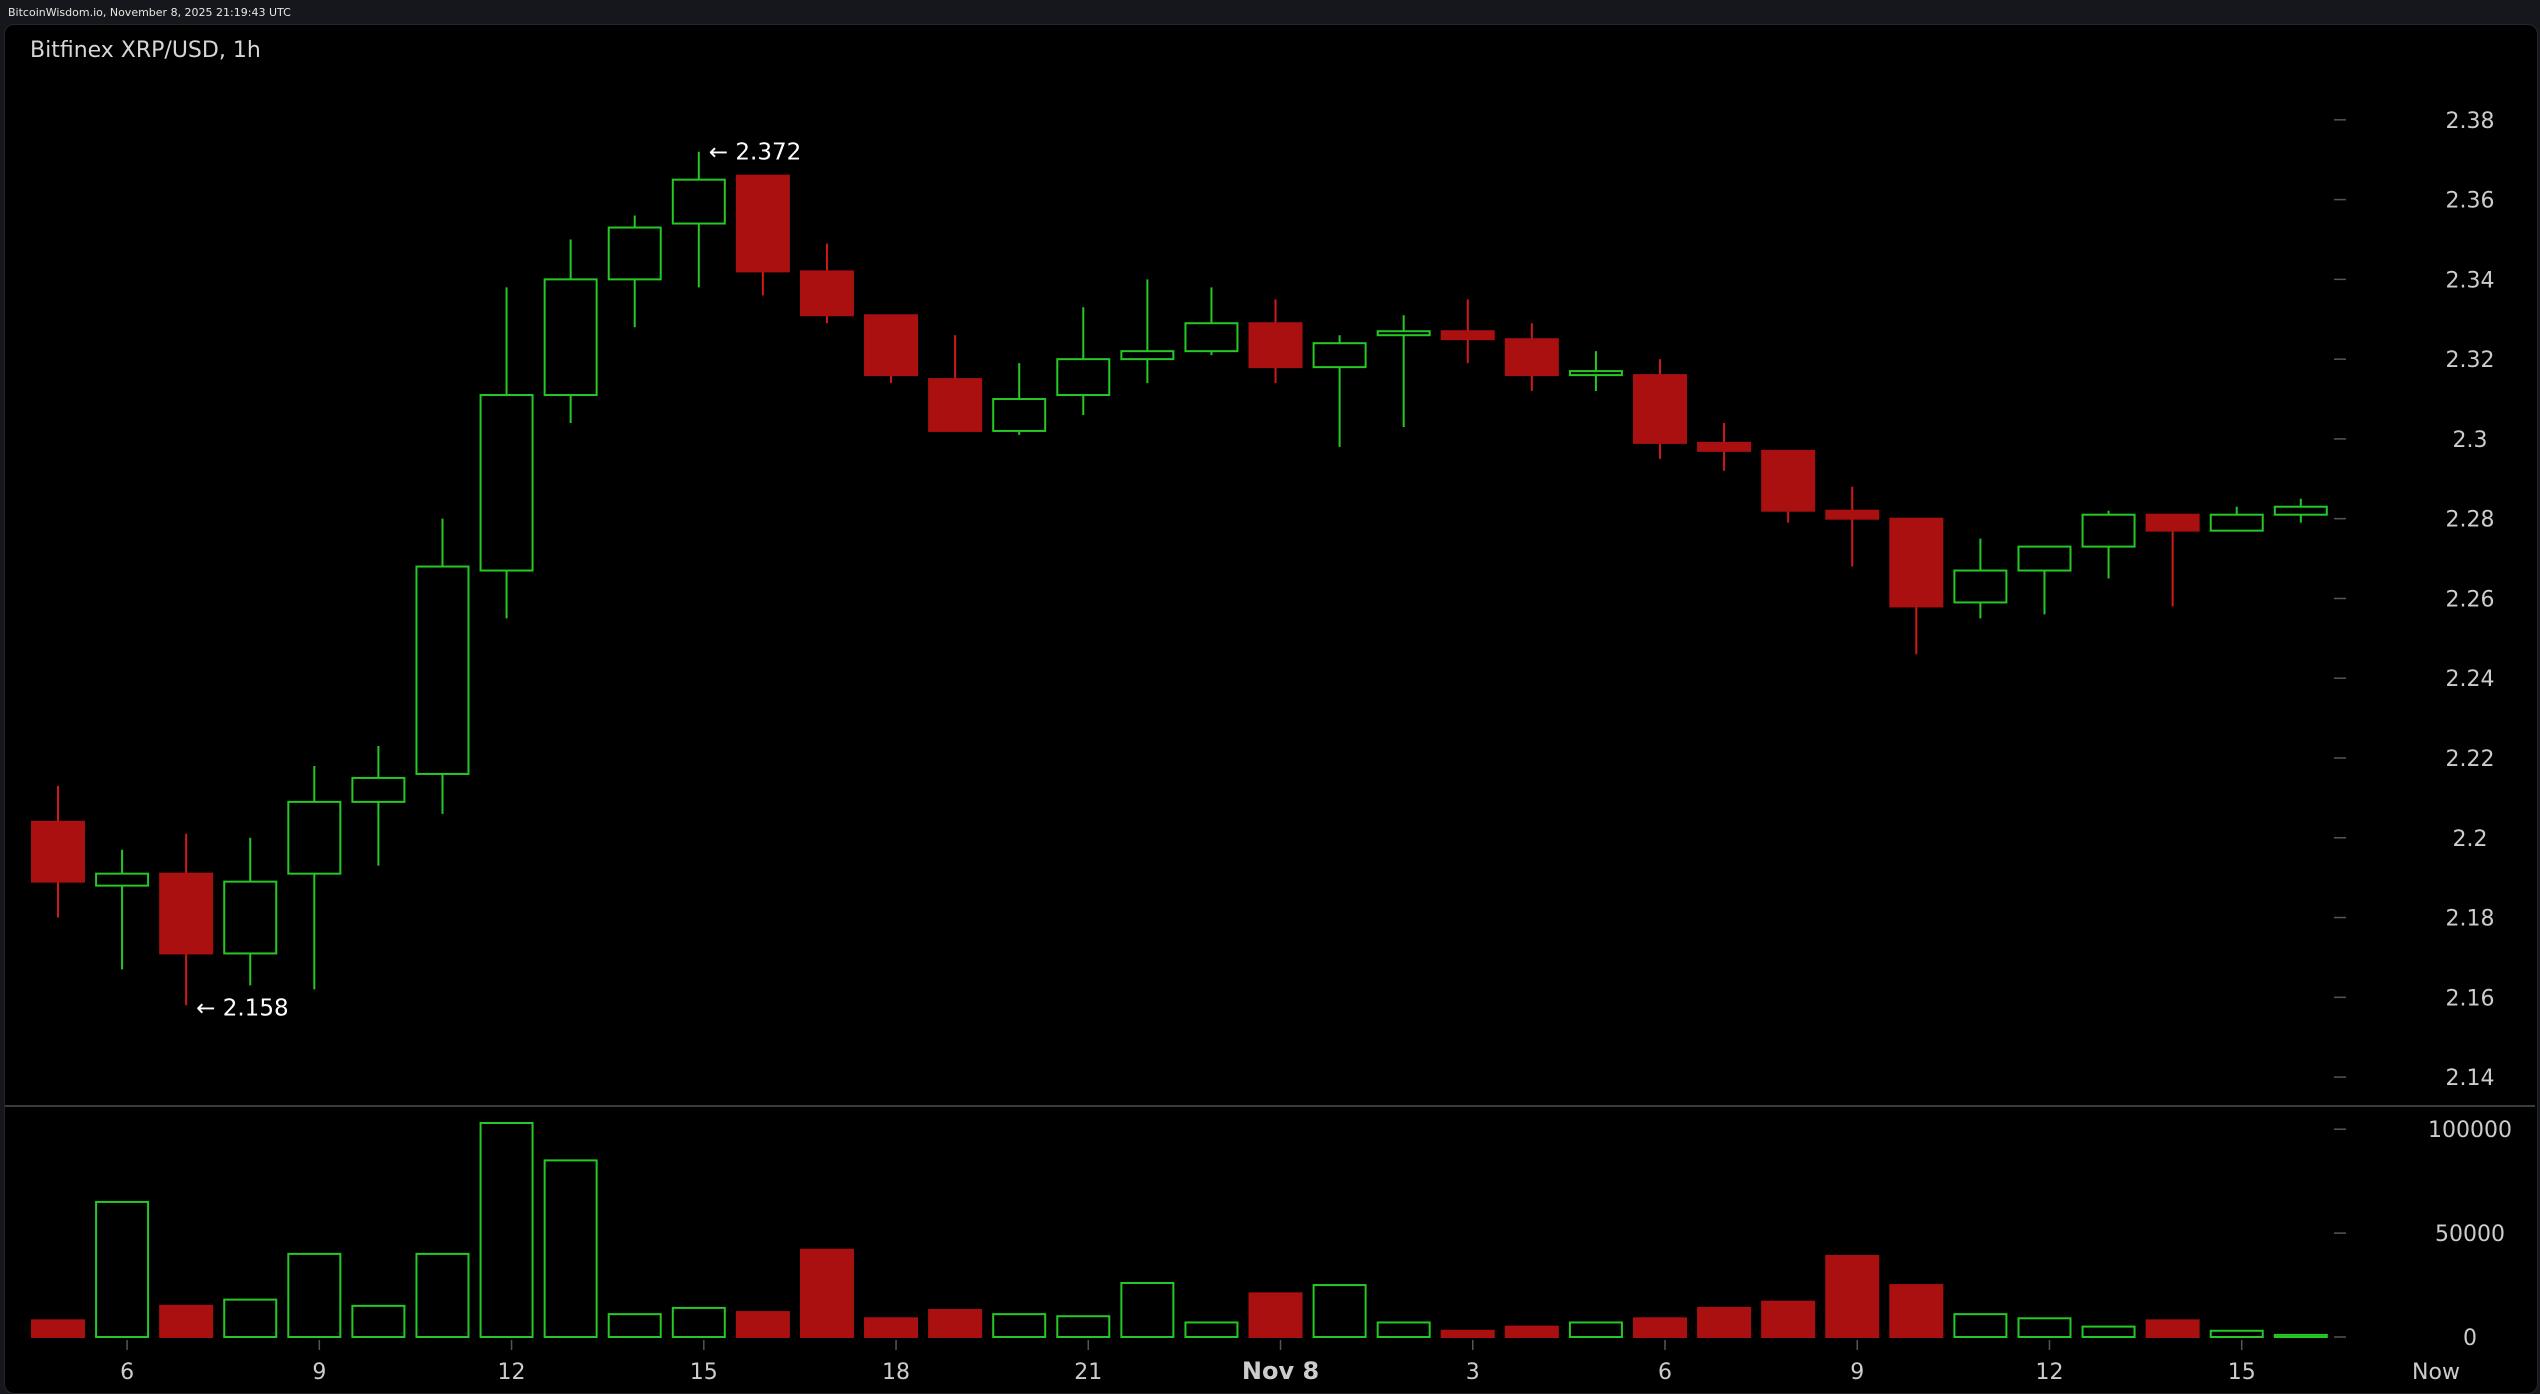 This screenshot has height=1394, width=2540. What do you see at coordinates (2470, 121) in the screenshot?
I see `price-tick-label: 2.38` at bounding box center [2470, 121].